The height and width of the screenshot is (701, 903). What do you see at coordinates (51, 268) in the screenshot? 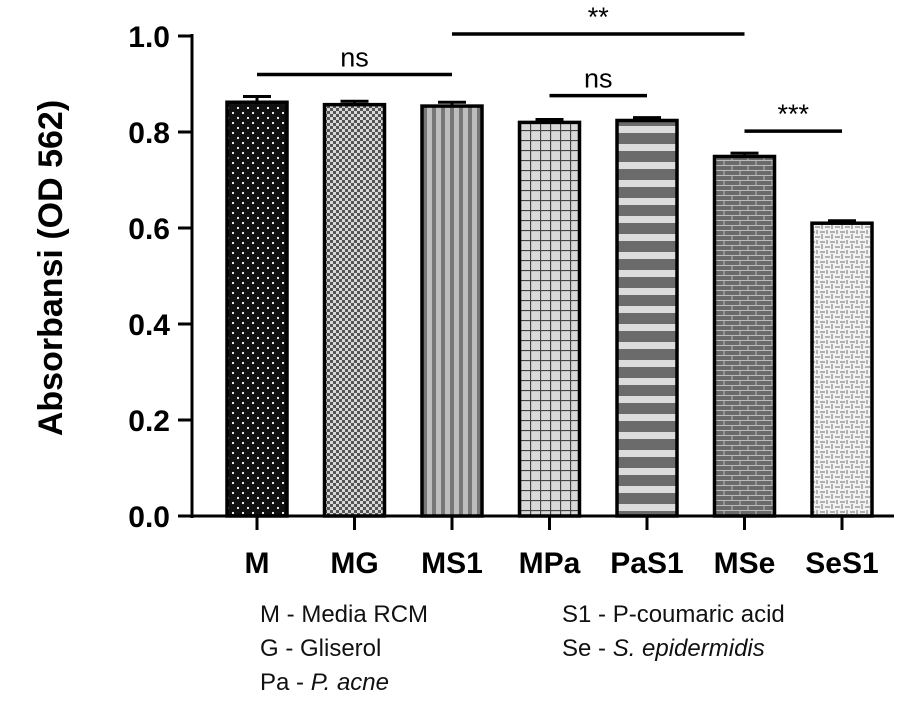
I see `y-axis-label: Absorbansi (OD 562)` at bounding box center [51, 268].